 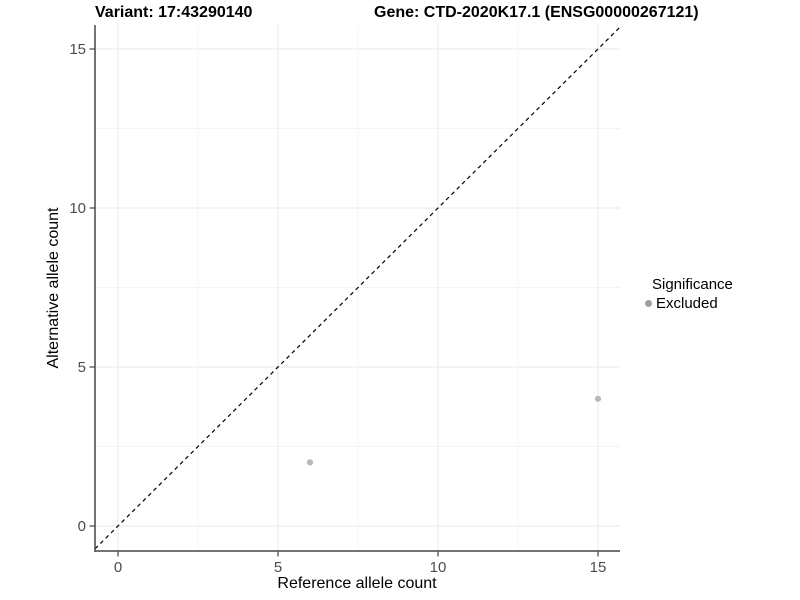 I want to click on excluded-point-icon, so click(x=648, y=303).